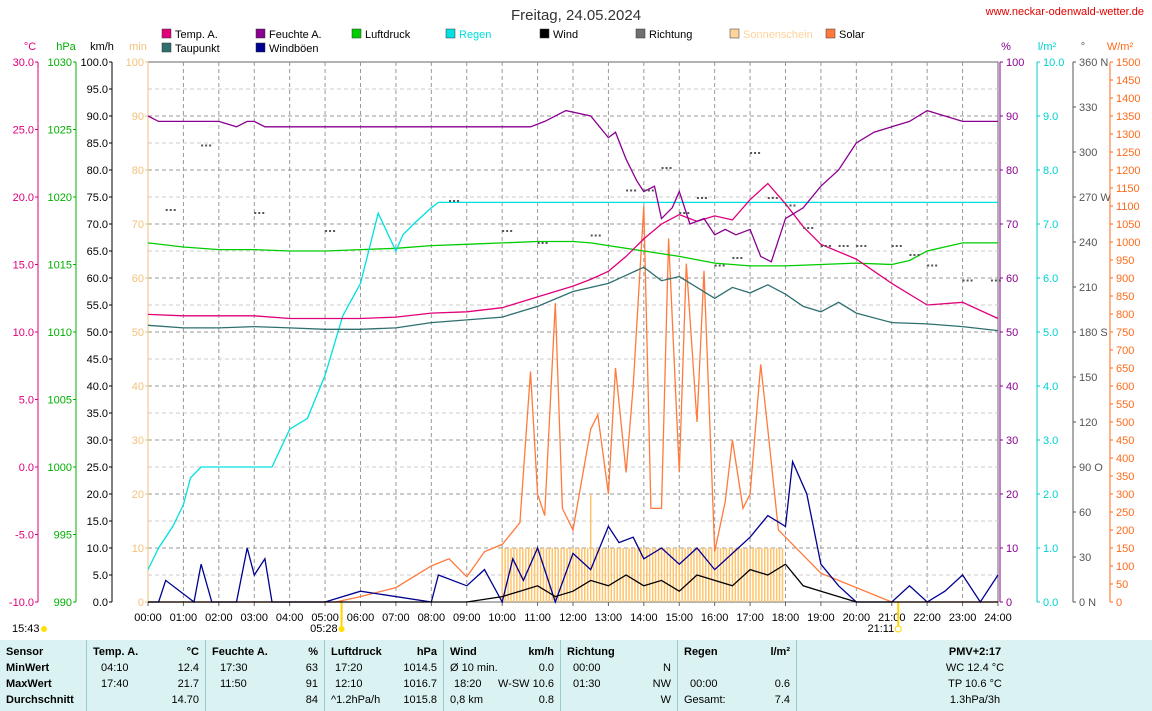  I want to click on rain-max-time: 00:00, so click(704, 684).